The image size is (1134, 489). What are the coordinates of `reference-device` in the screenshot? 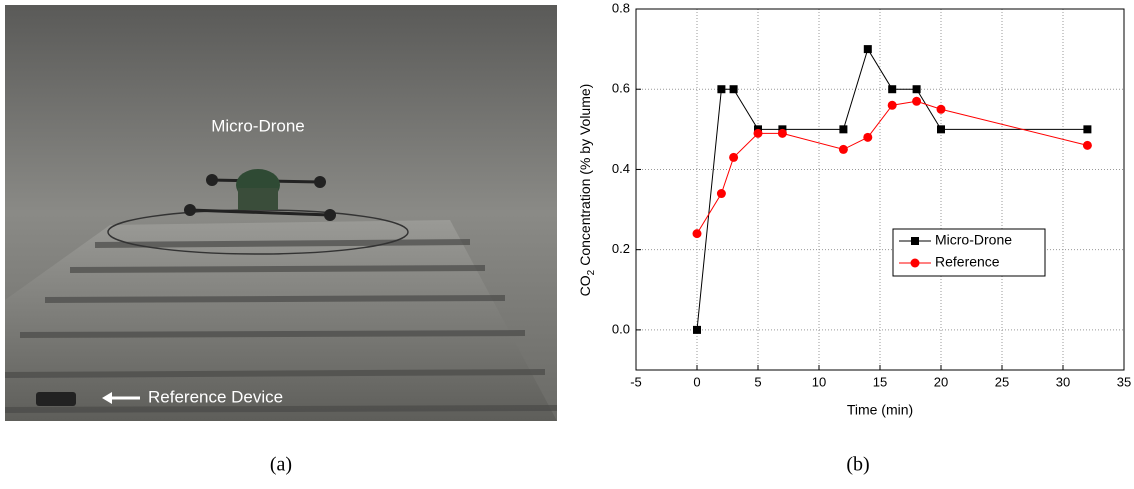 It's located at (56, 399).